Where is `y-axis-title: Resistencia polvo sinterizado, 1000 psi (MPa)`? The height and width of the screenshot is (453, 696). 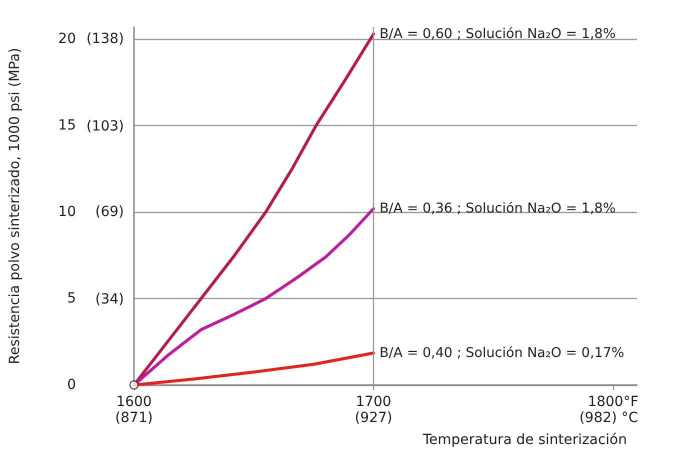
y-axis-title: Resistencia polvo sinterizado, 1000 psi (MPa) is located at coordinates (15, 206).